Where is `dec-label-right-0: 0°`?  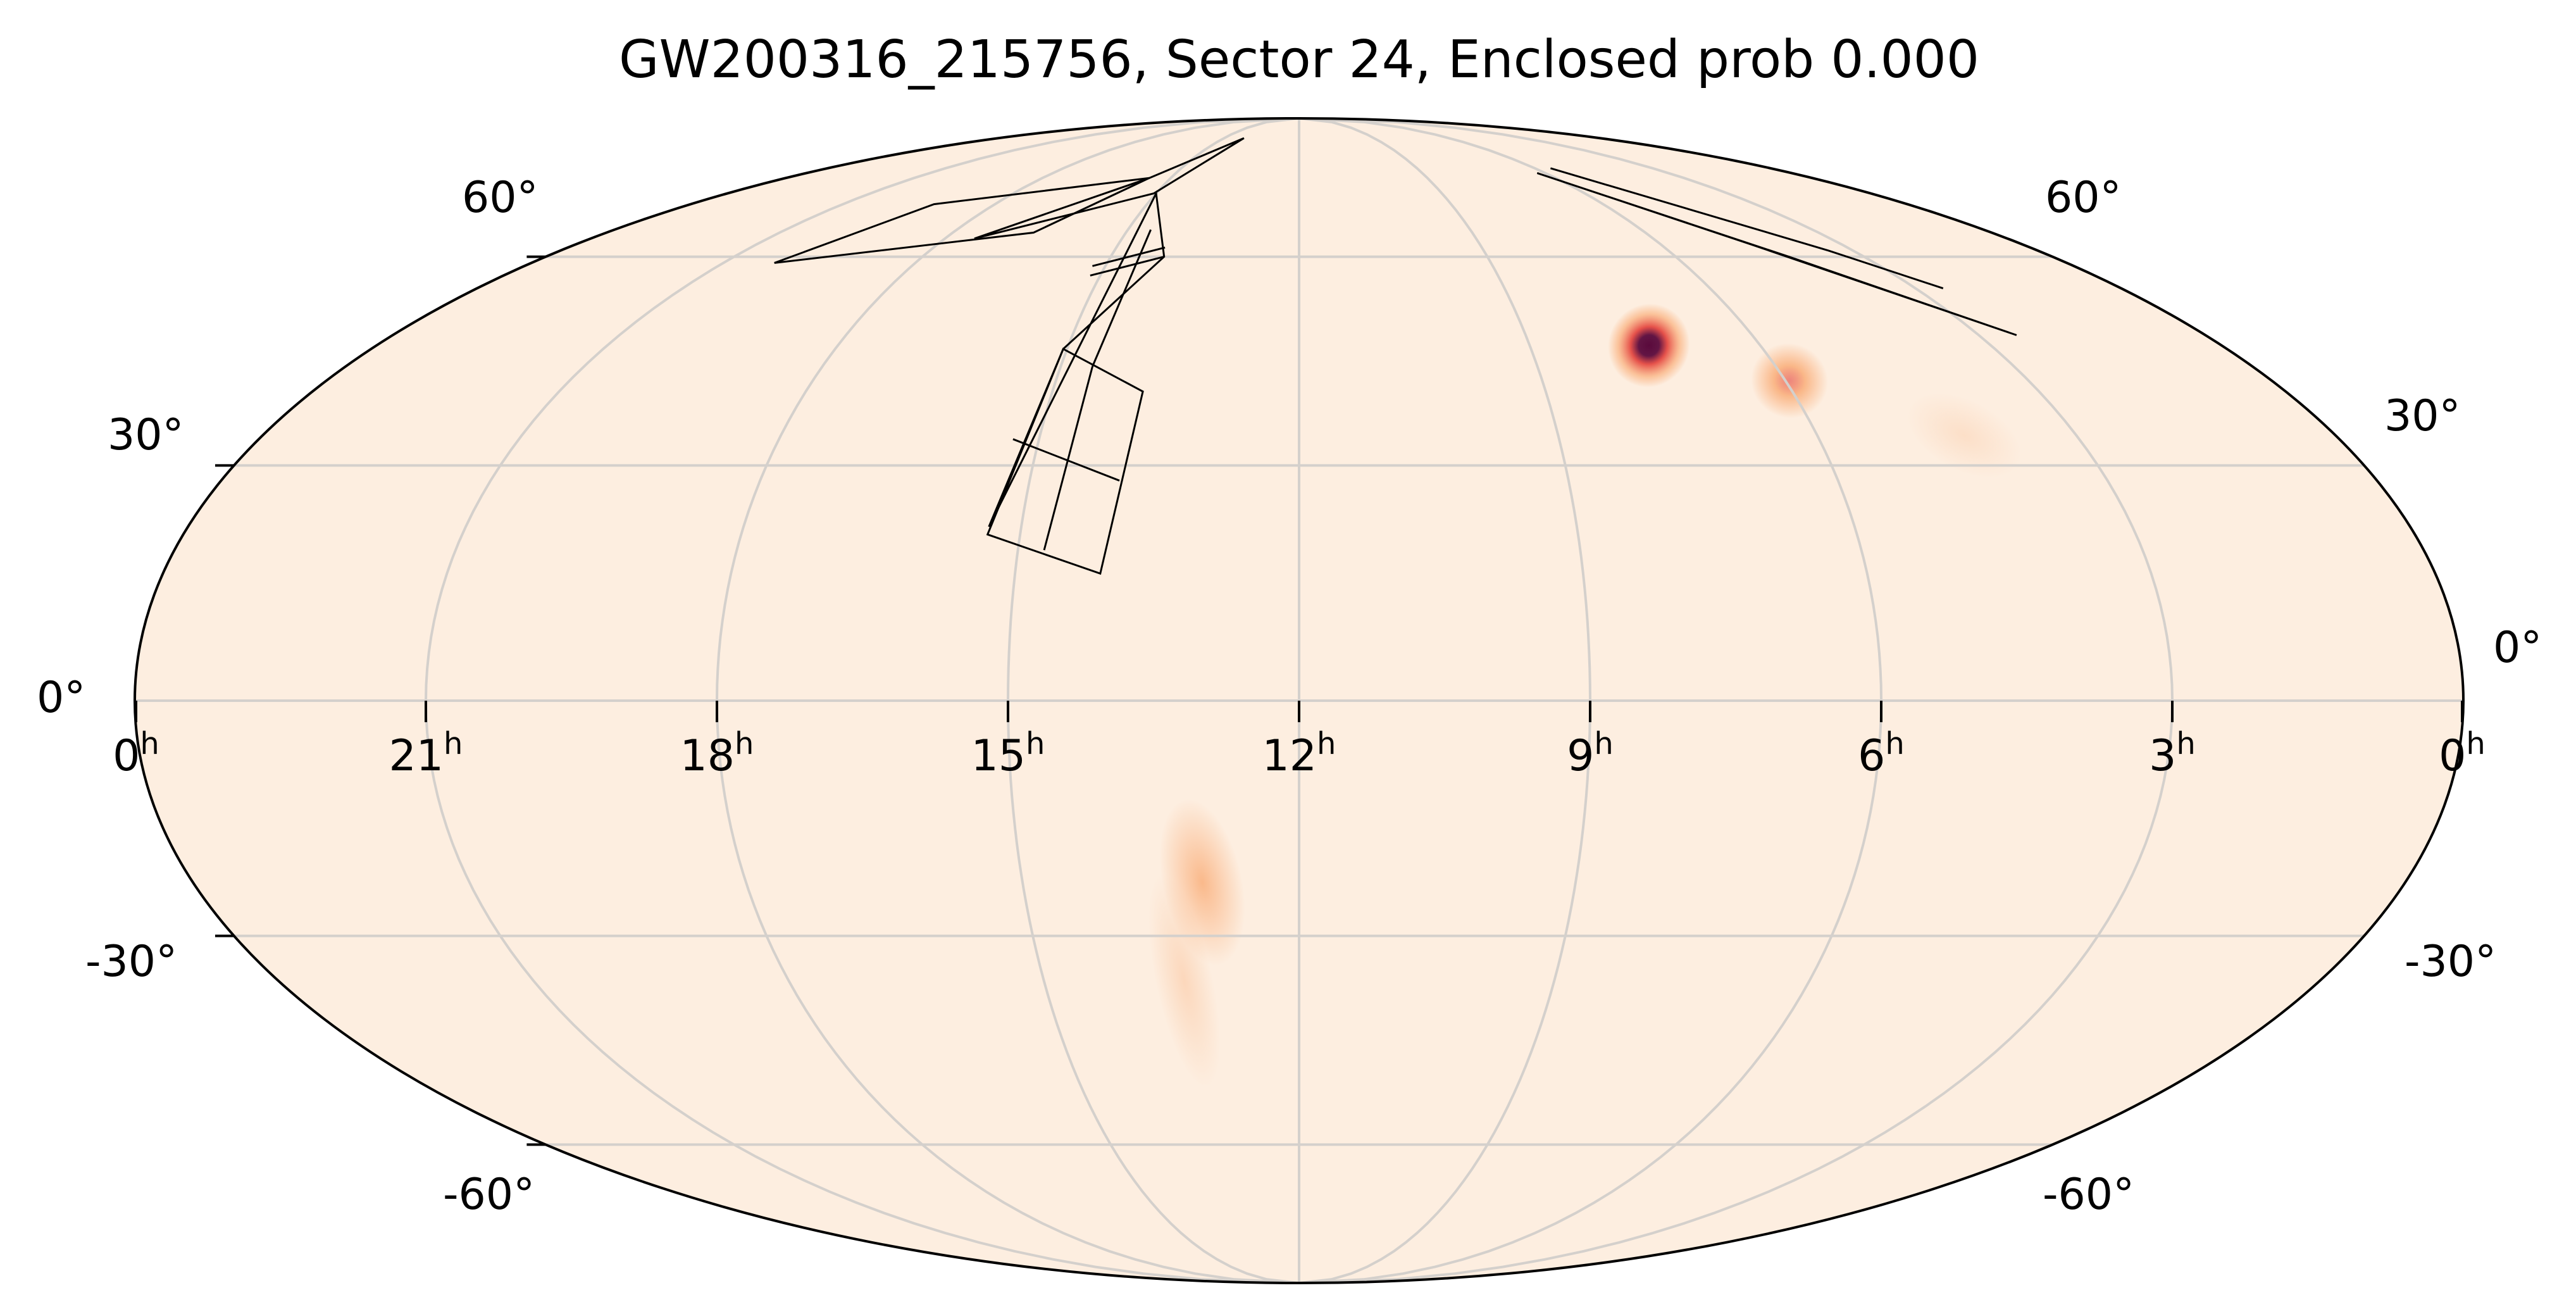
dec-label-right-0: 0° is located at coordinates (2517, 648).